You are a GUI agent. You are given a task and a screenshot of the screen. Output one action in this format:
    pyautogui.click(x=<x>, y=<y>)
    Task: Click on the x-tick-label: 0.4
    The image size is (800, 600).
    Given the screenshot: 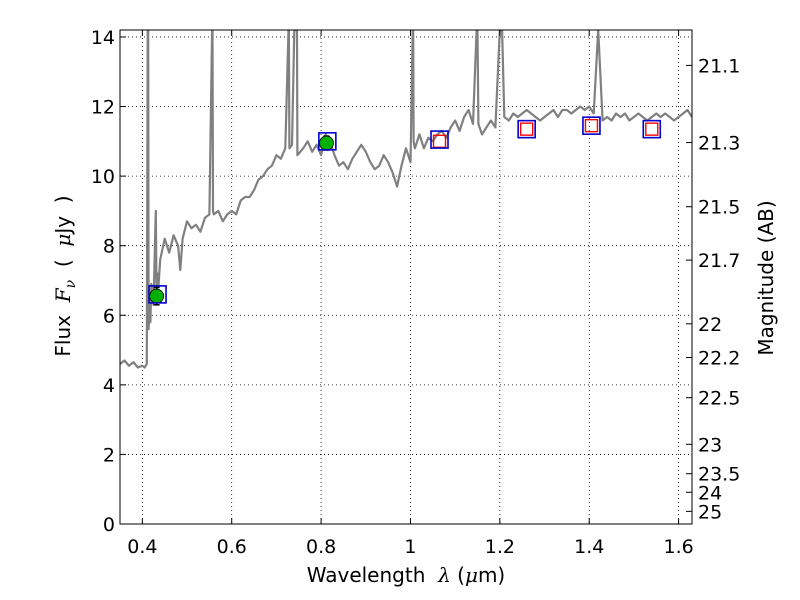 What is the action you would take?
    pyautogui.click(x=142, y=547)
    